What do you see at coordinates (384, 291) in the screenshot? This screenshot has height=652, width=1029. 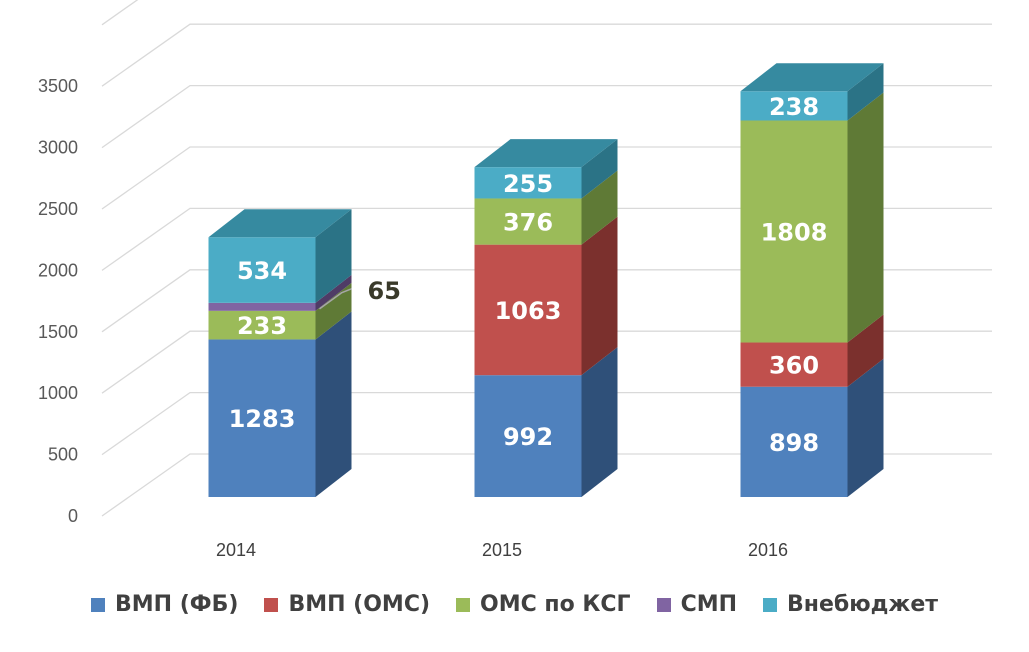 I see `data-label: 65` at bounding box center [384, 291].